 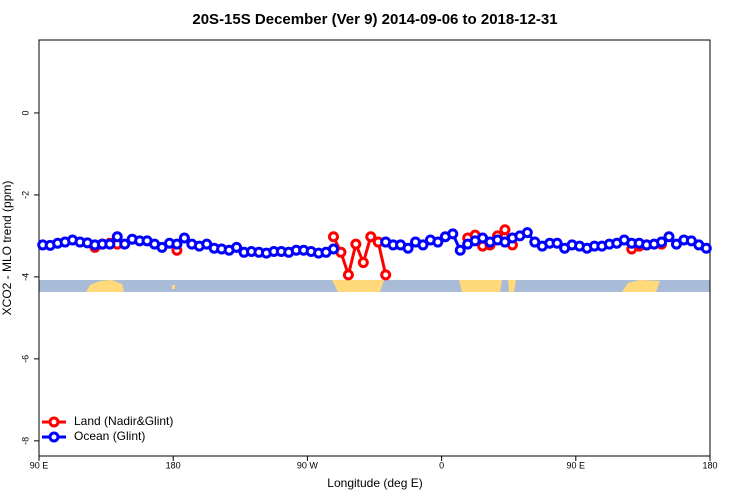 What do you see at coordinates (374, 483) in the screenshot?
I see `x-axis-title: Longitude (deg E)` at bounding box center [374, 483].